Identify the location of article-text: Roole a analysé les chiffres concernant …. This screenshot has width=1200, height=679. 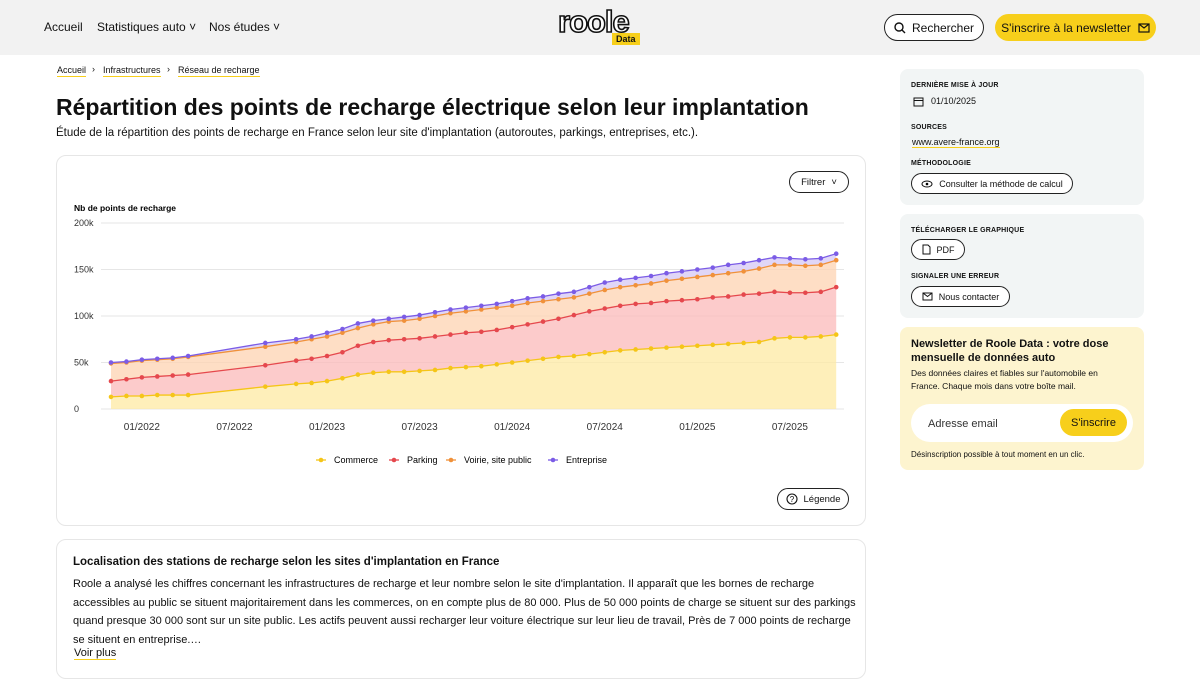
(464, 612).